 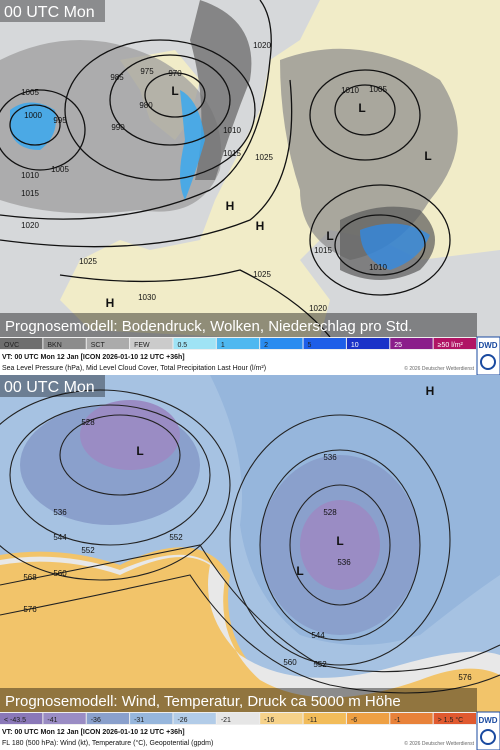 I want to click on contour-label: 560, so click(x=60, y=573).